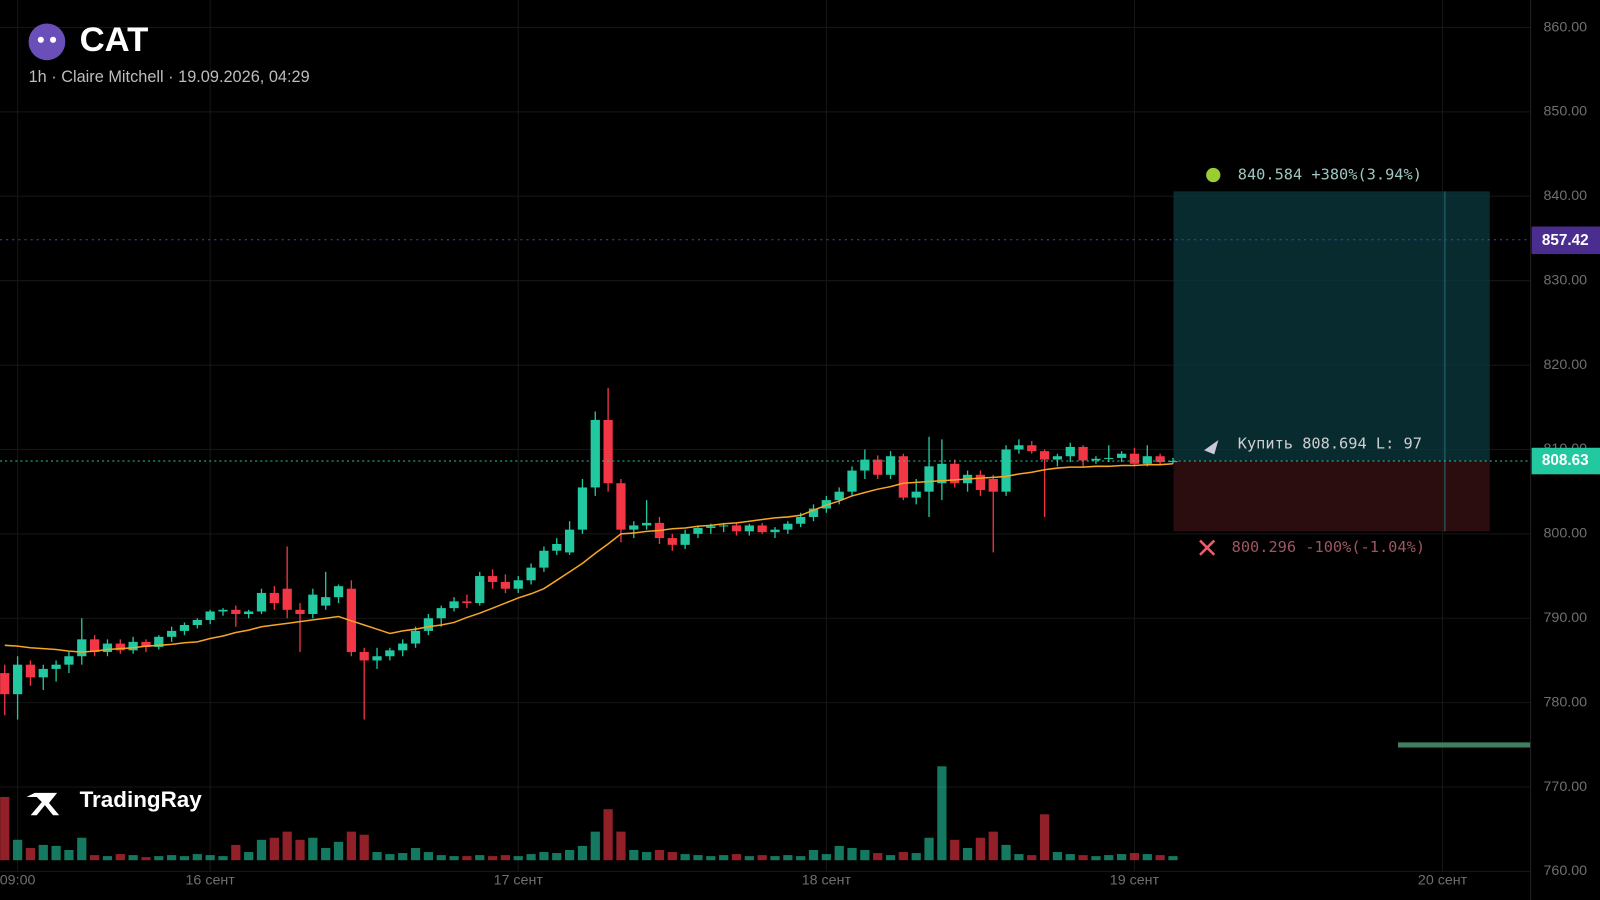 This screenshot has height=900, width=1600. I want to click on y-tick-label: 840.00, so click(1565, 196).